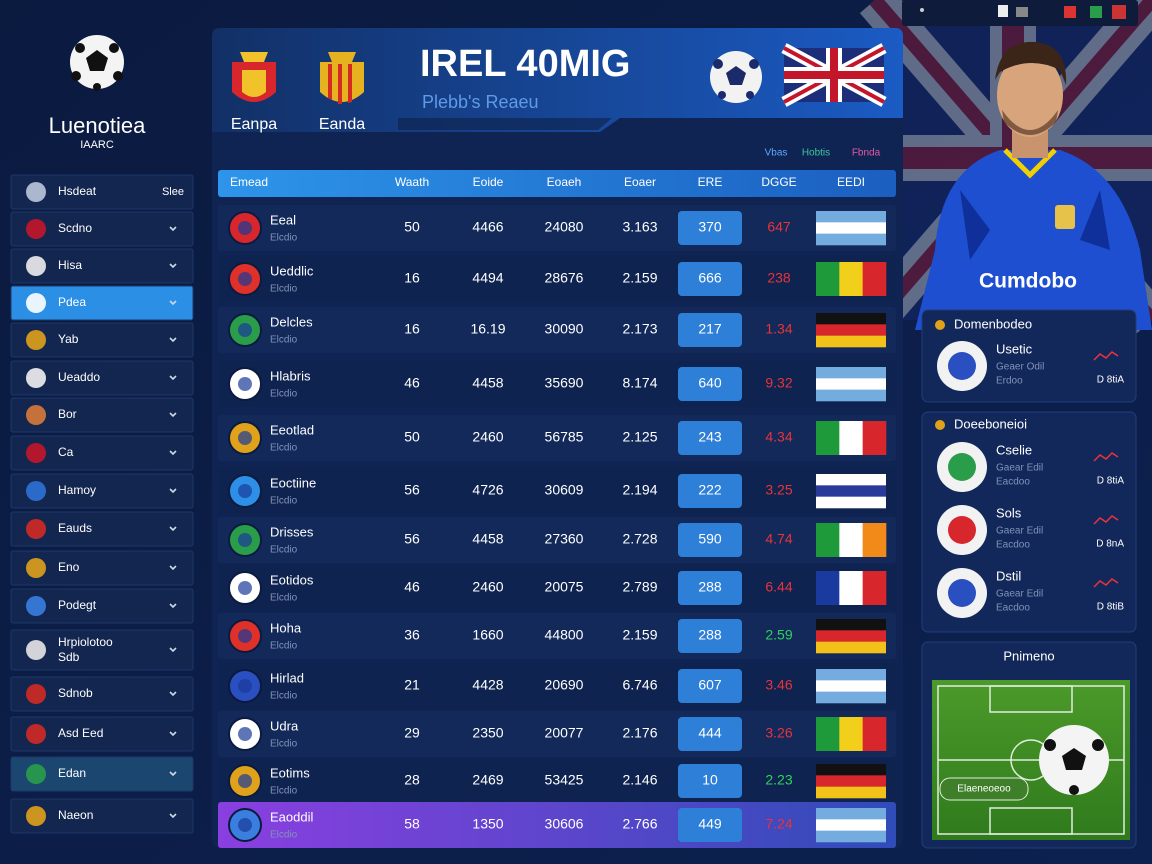 The height and width of the screenshot is (864, 1152). What do you see at coordinates (487, 539) in the screenshot?
I see `cell: 4458` at bounding box center [487, 539].